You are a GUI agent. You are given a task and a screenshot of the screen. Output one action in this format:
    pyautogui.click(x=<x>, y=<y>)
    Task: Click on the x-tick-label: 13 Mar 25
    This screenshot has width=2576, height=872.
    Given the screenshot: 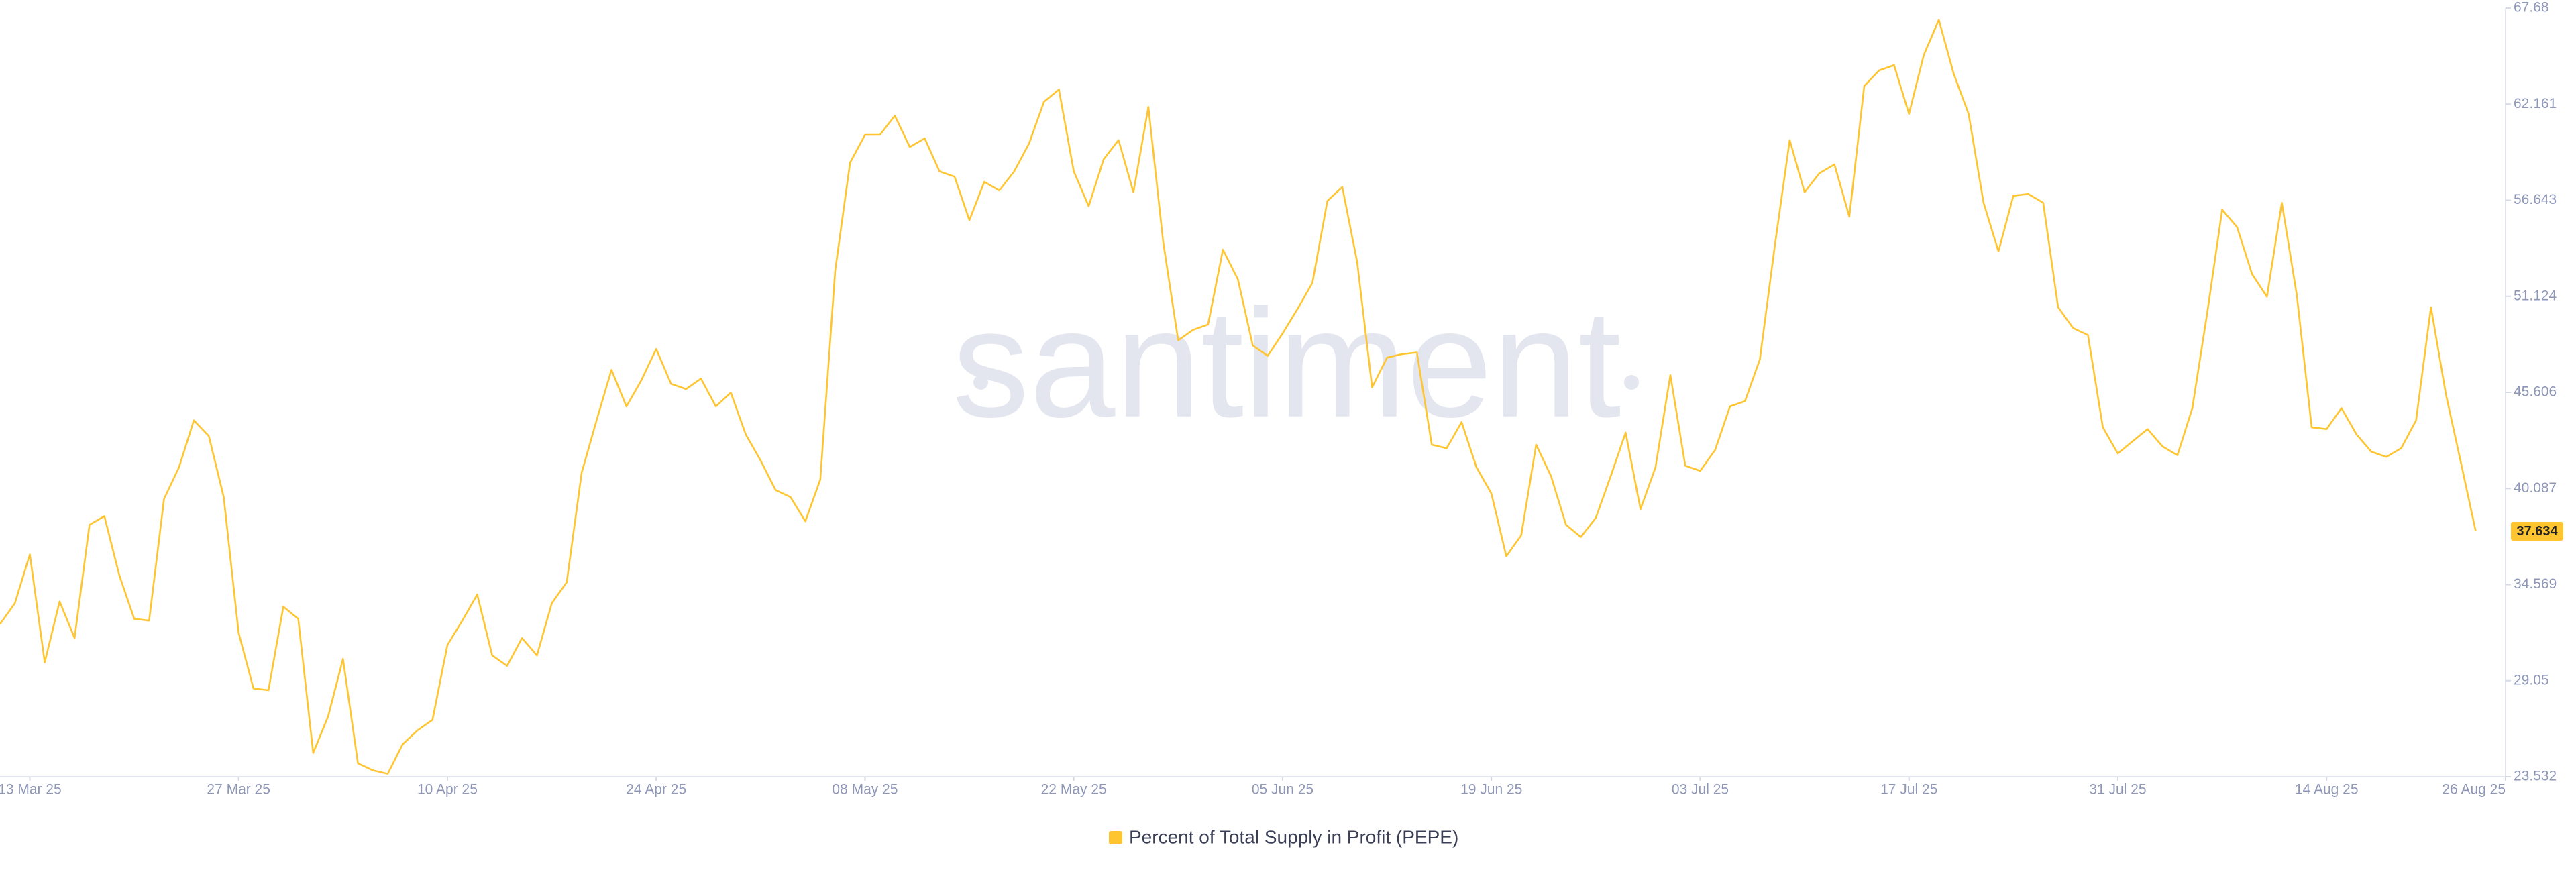 What is the action you would take?
    pyautogui.click(x=31, y=790)
    